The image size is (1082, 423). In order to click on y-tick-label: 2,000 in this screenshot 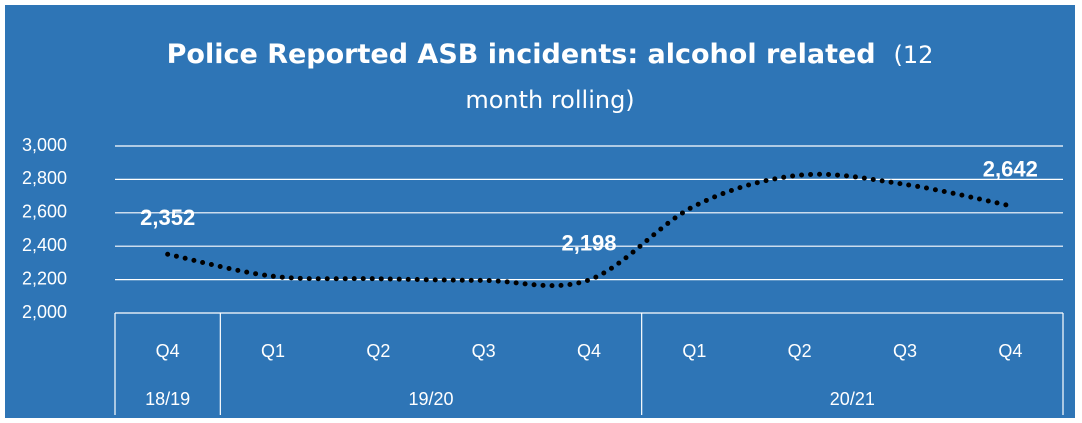, I will do `click(44, 312)`.